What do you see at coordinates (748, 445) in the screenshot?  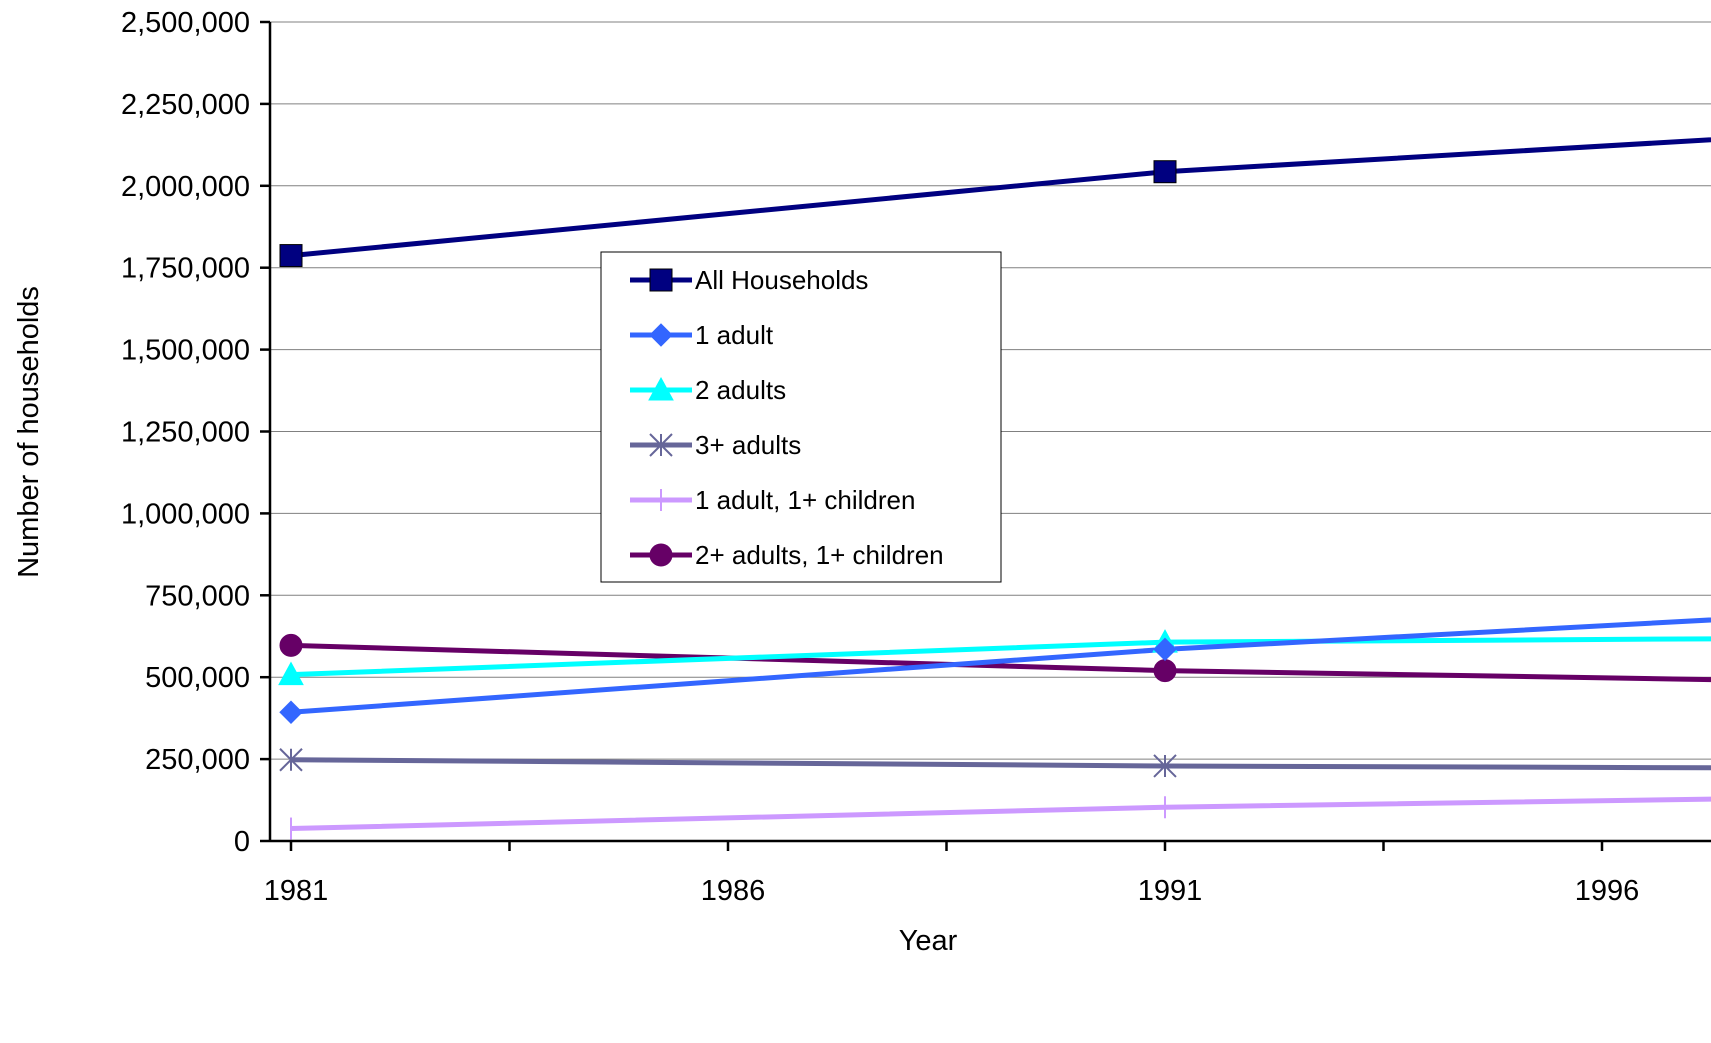 I see `legend-label: 3+ adults` at bounding box center [748, 445].